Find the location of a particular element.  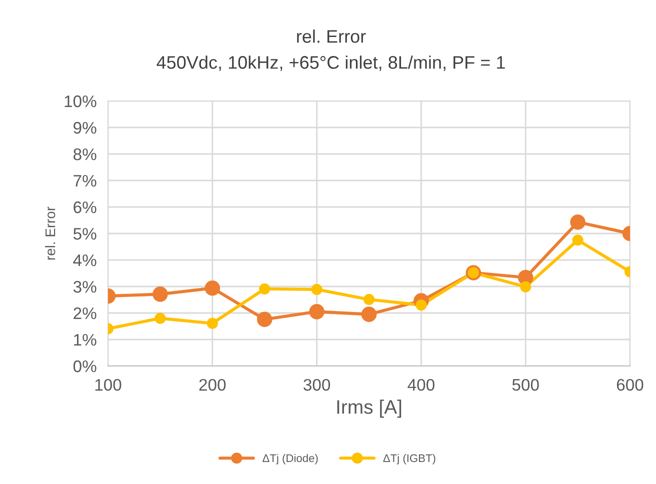

y-tick-label: 10% is located at coordinates (80, 101).